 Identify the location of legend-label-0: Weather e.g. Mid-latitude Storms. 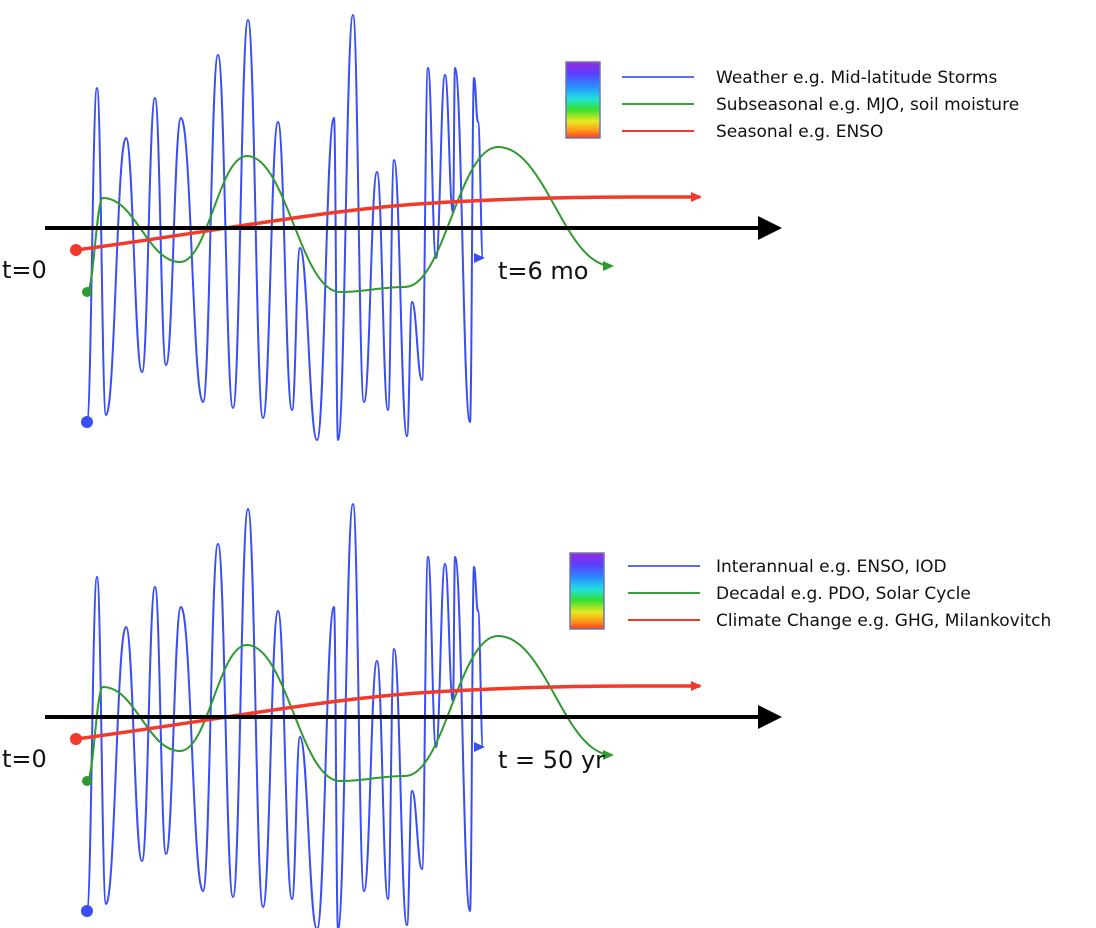
(856, 78).